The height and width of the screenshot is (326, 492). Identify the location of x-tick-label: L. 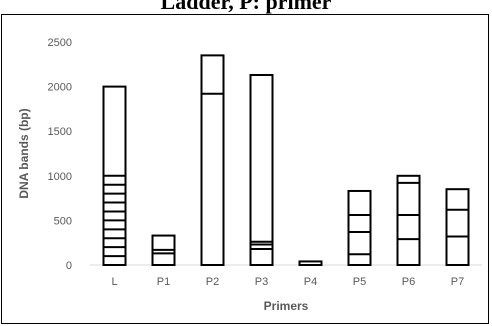
(114, 282).